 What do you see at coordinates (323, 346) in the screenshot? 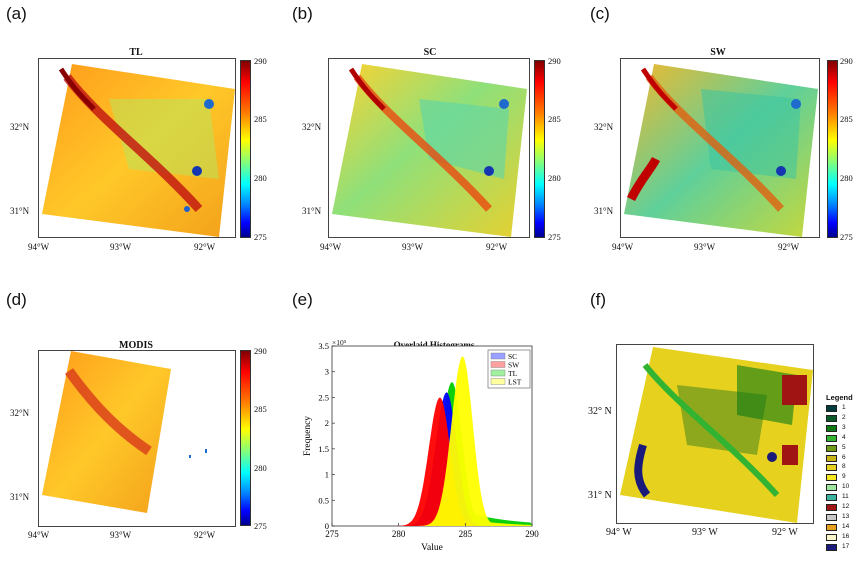
I see `y-tick-label: 3.5` at bounding box center [323, 346].